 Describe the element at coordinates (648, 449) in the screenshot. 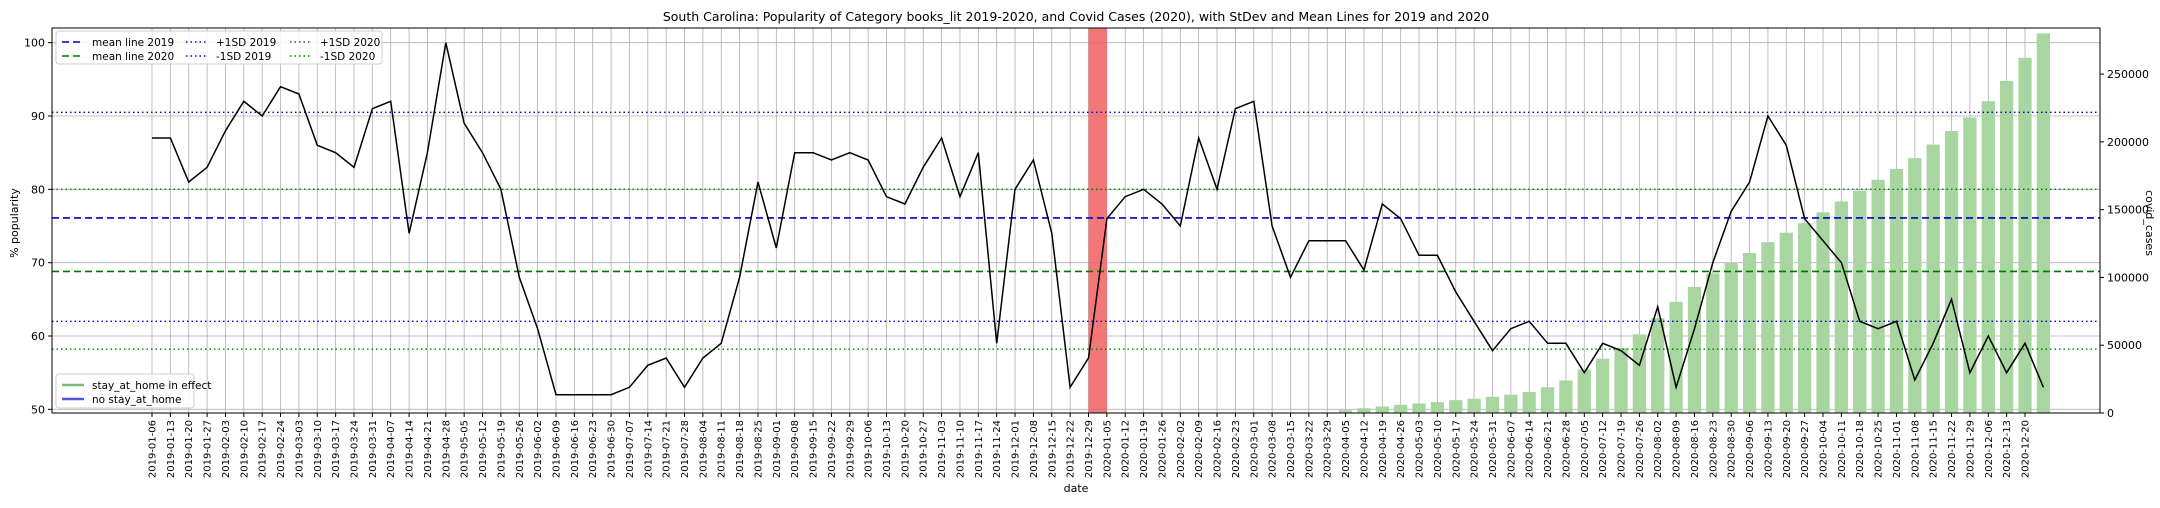

I see `x-tick-label: 2019-07-14` at that location.